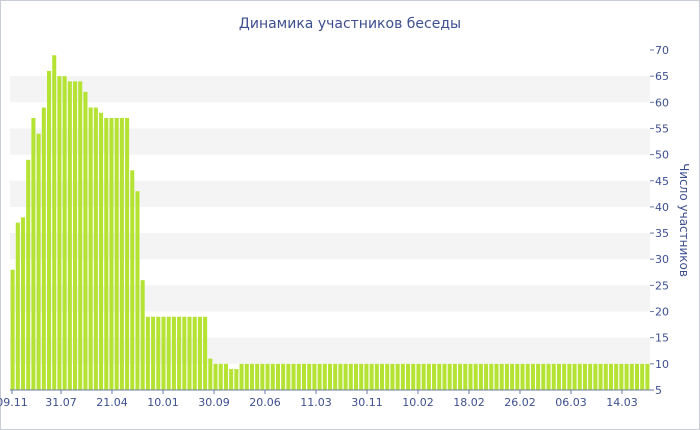 The image size is (700, 430). What do you see at coordinates (367, 402) in the screenshot?
I see `x-tick-label: 30.11` at bounding box center [367, 402].